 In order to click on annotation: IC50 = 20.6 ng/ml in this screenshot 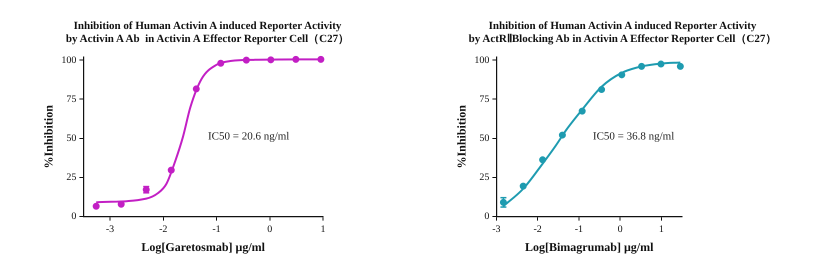, I will do `click(249, 136)`.